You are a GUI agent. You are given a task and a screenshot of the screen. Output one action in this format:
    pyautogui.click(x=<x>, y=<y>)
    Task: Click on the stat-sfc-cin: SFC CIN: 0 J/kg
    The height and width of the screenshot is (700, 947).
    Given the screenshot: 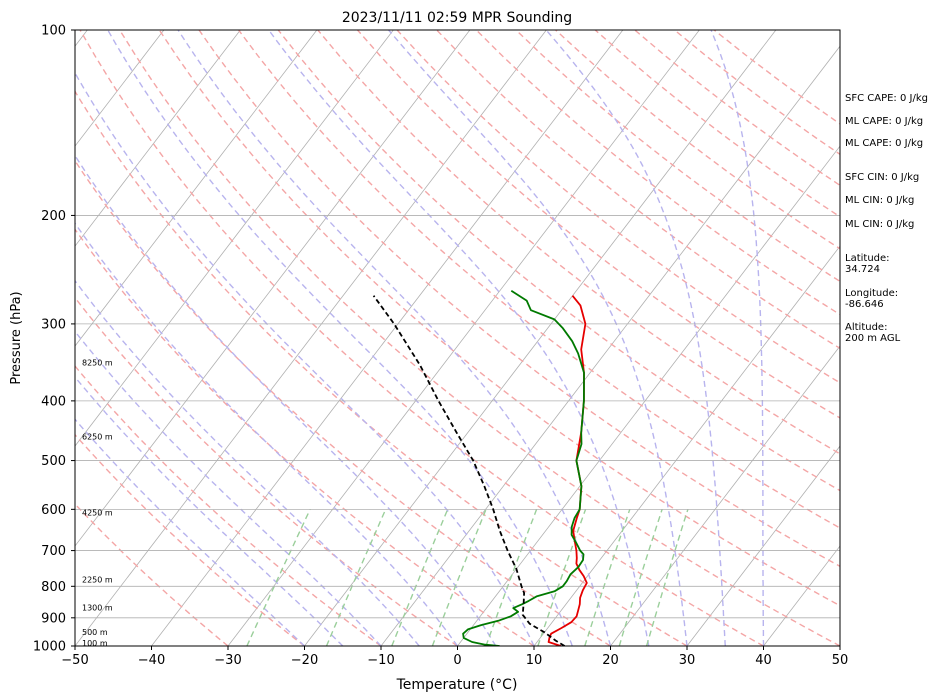 What is the action you would take?
    pyautogui.click(x=882, y=177)
    